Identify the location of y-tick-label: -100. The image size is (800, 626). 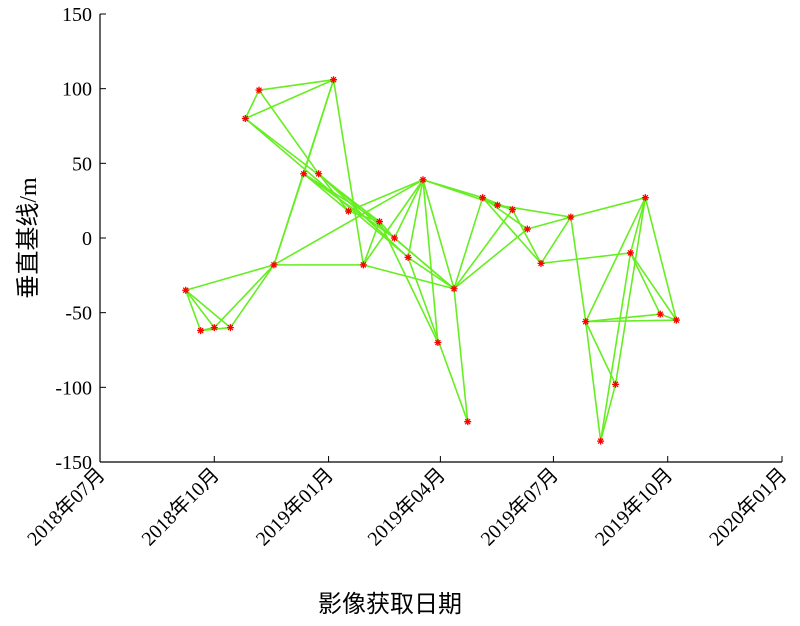
(73, 388).